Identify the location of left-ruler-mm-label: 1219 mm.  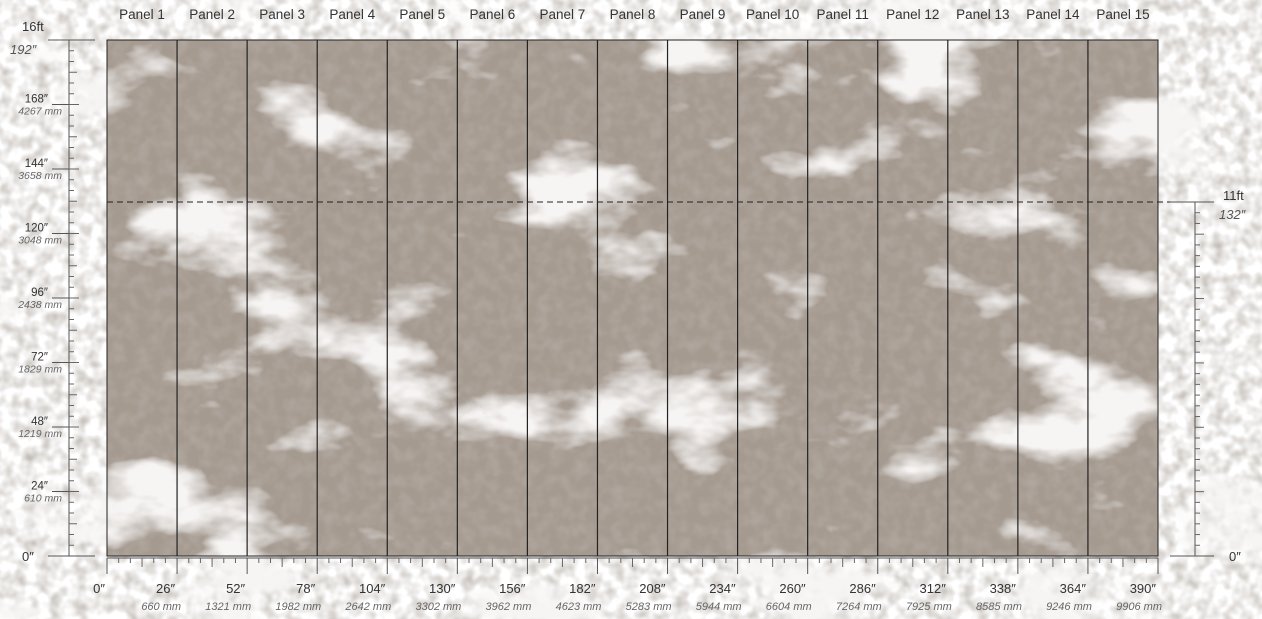
(40, 434).